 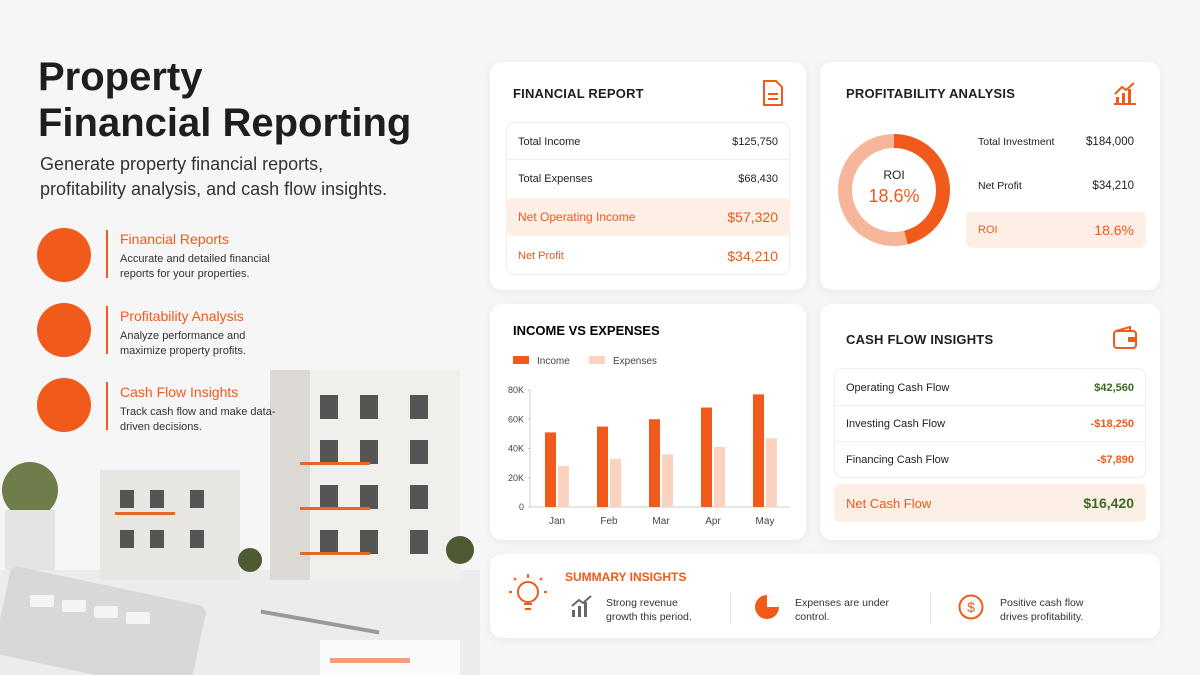 I want to click on card-title: FINANCIAL REPORT, so click(x=578, y=93).